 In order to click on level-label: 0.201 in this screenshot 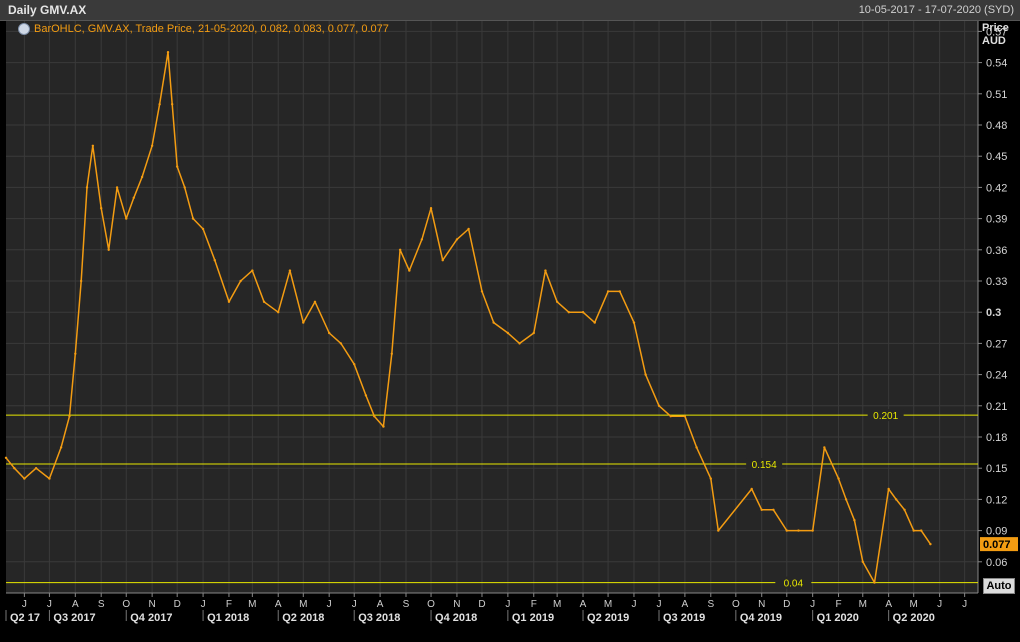, I will do `click(885, 416)`.